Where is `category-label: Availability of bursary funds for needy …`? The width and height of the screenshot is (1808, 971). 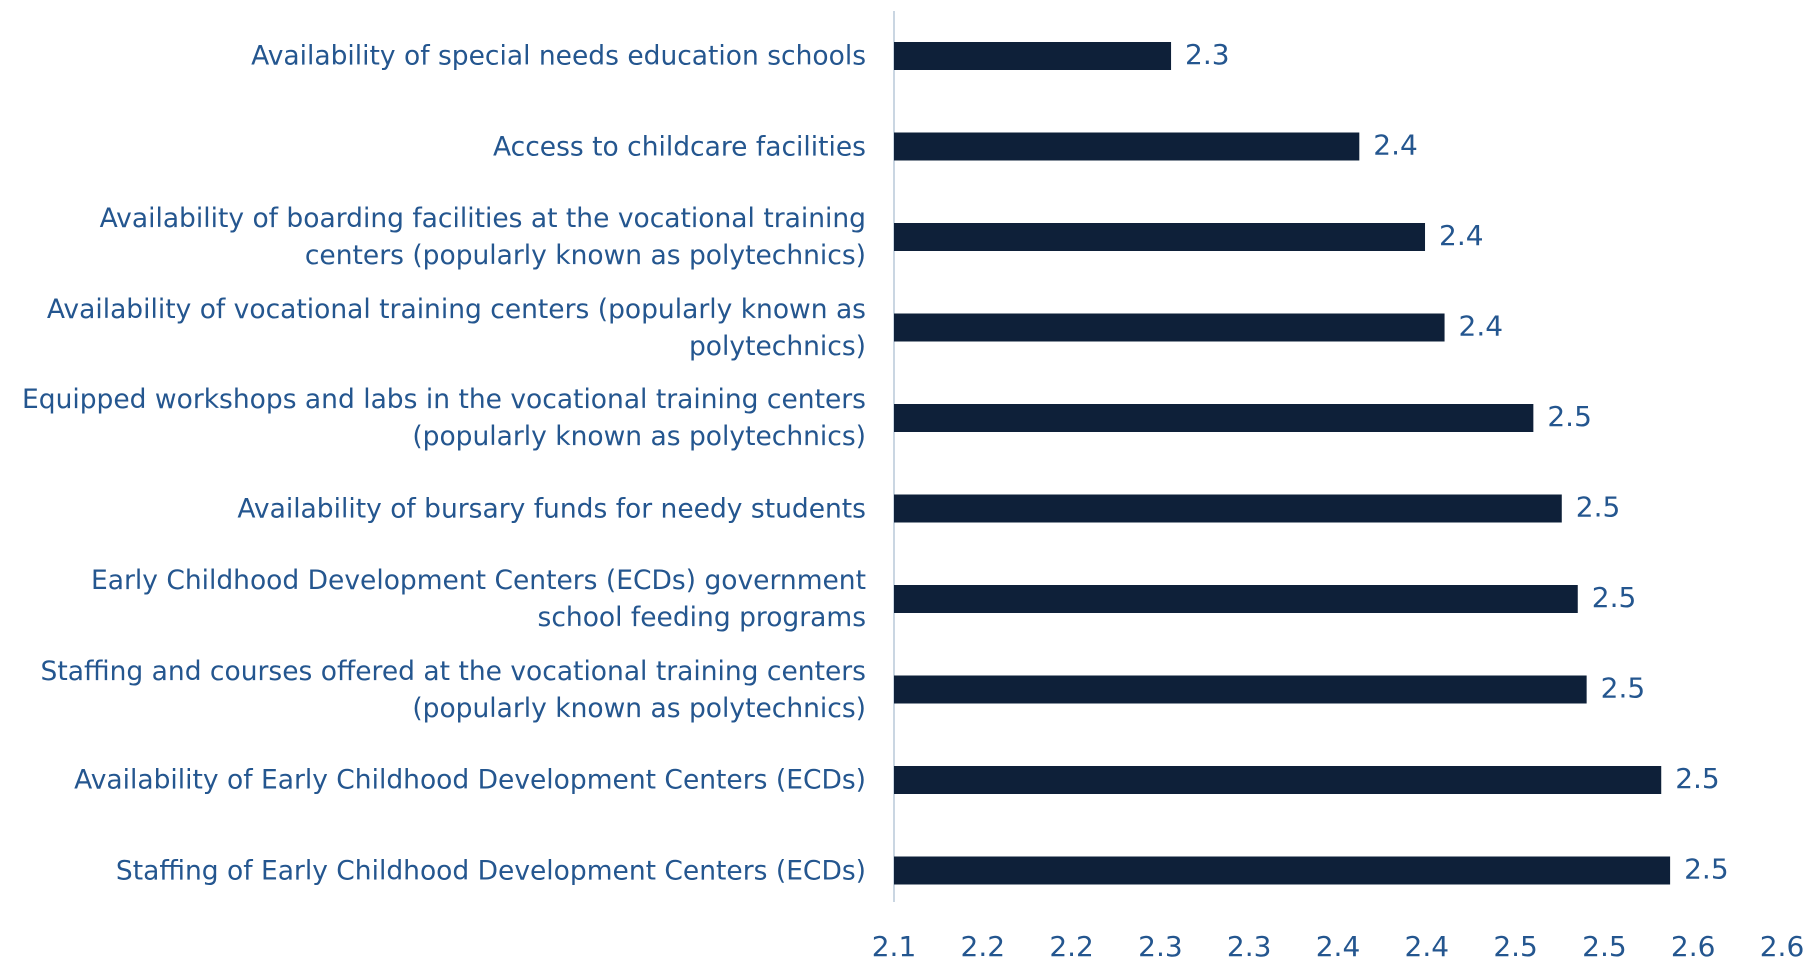
category-label: Availability of bursary funds for needy … is located at coordinates (551, 508).